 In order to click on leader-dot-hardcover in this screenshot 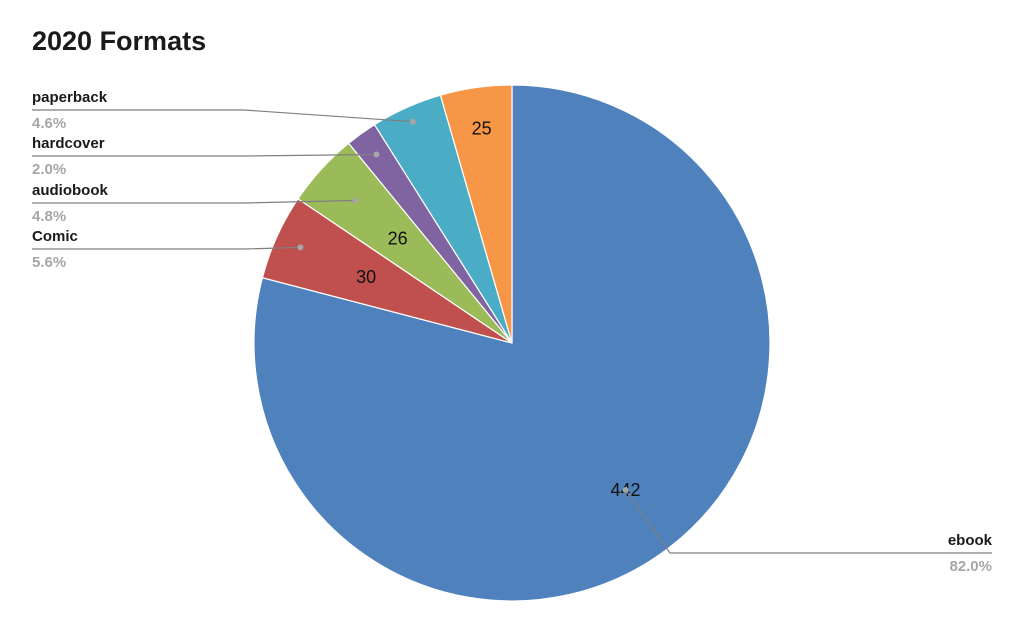, I will do `click(376, 154)`.